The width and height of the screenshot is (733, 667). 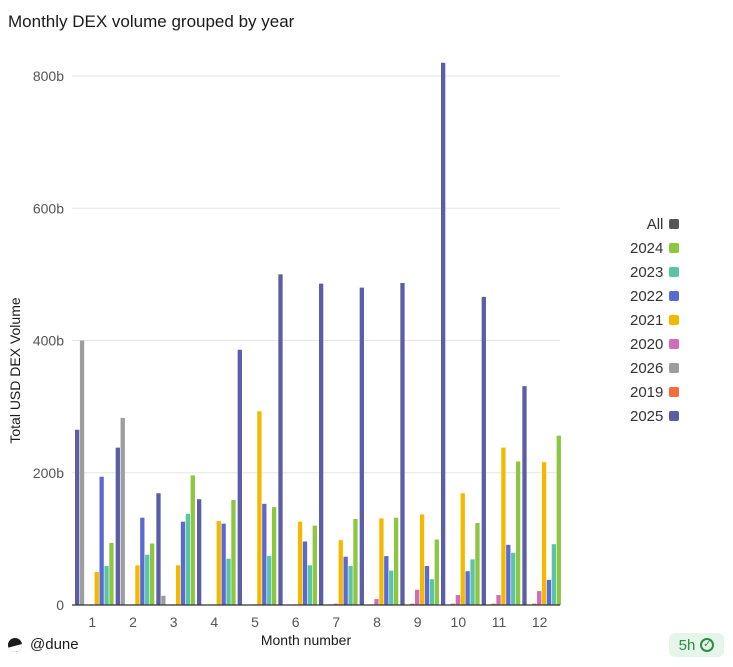 What do you see at coordinates (335, 604) in the screenshot?
I see `bar-2020-m7` at bounding box center [335, 604].